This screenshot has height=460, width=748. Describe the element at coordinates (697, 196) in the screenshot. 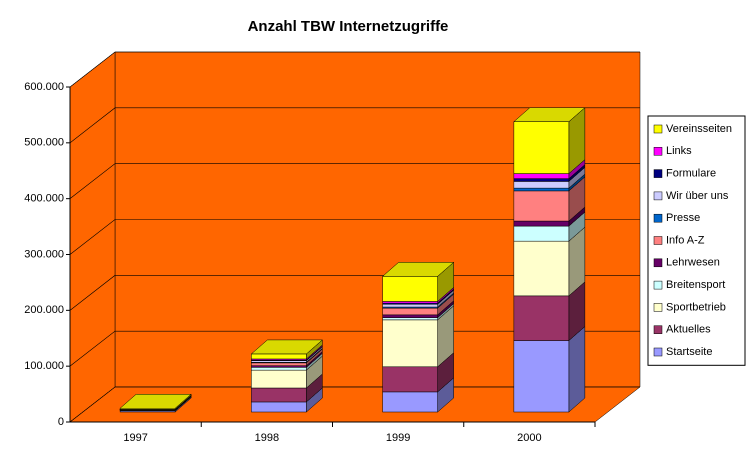

I see `legend-label: Wir über uns` at that location.